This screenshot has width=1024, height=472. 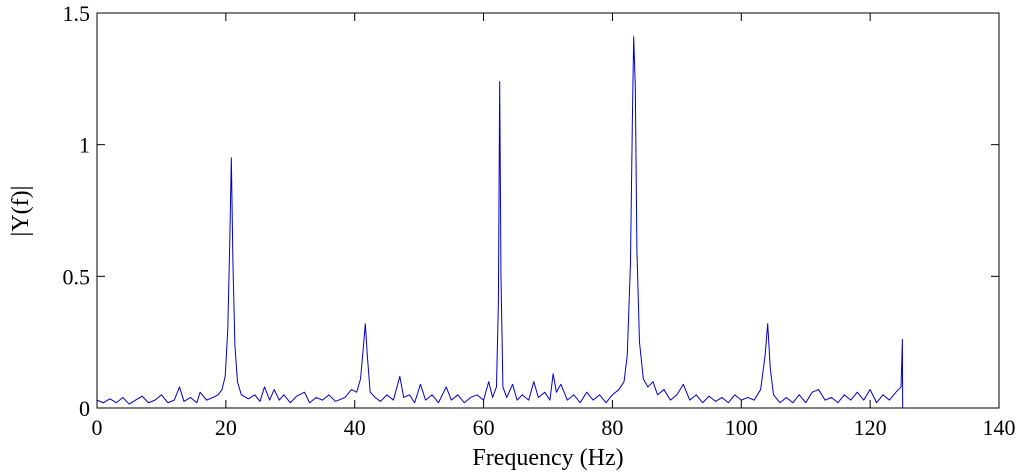 I want to click on x-tick-label: 120, so click(x=870, y=427).